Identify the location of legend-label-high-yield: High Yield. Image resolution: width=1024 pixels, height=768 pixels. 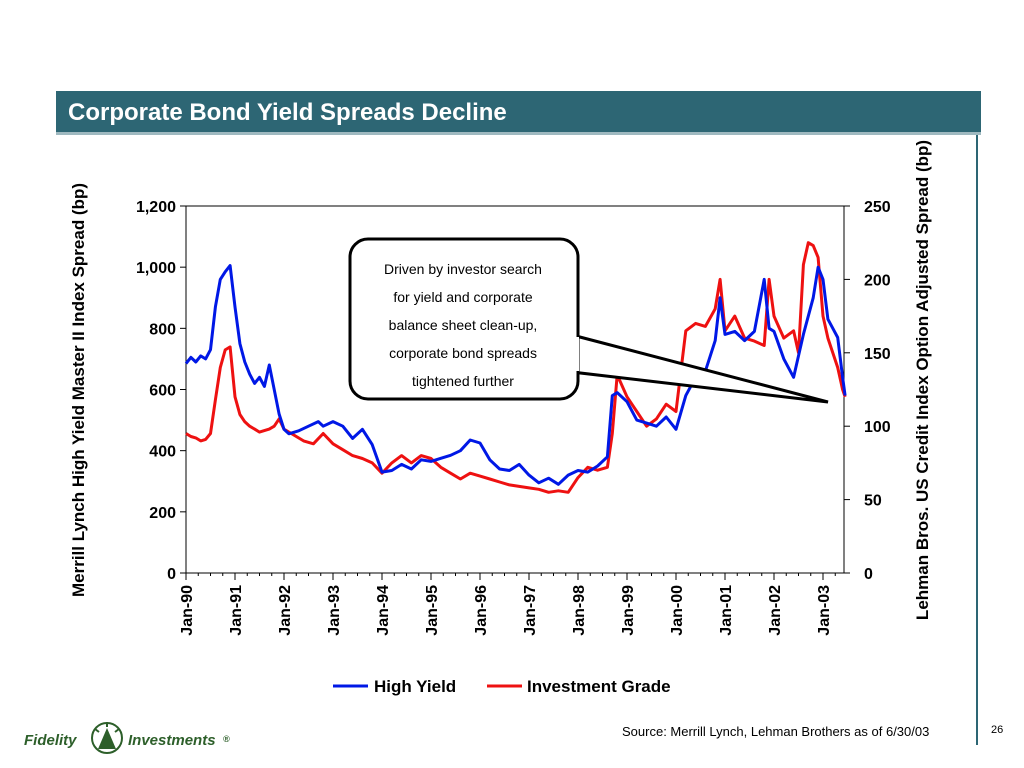
(415, 686).